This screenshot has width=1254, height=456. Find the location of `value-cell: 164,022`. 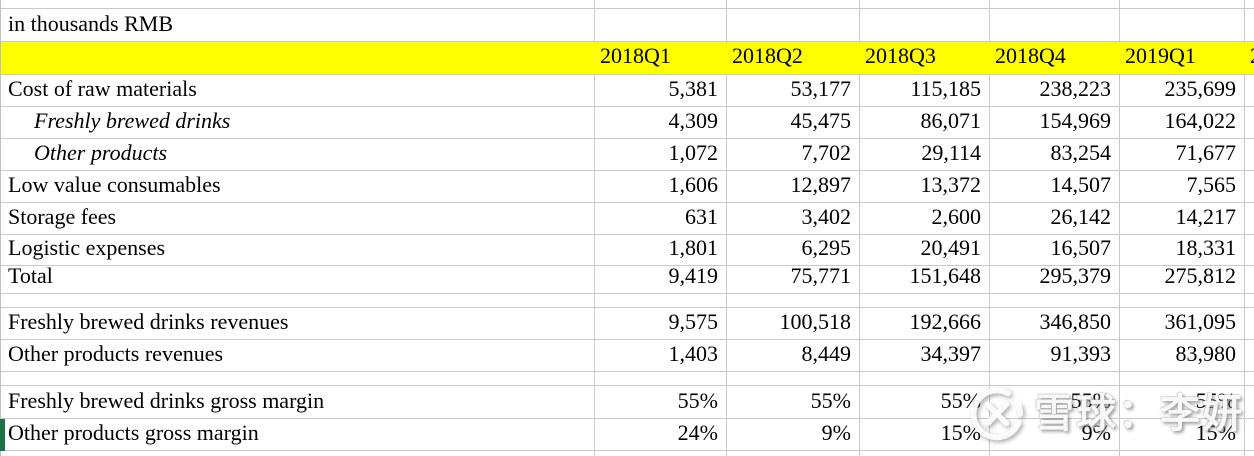

value-cell: 164,022 is located at coordinates (1182, 123).